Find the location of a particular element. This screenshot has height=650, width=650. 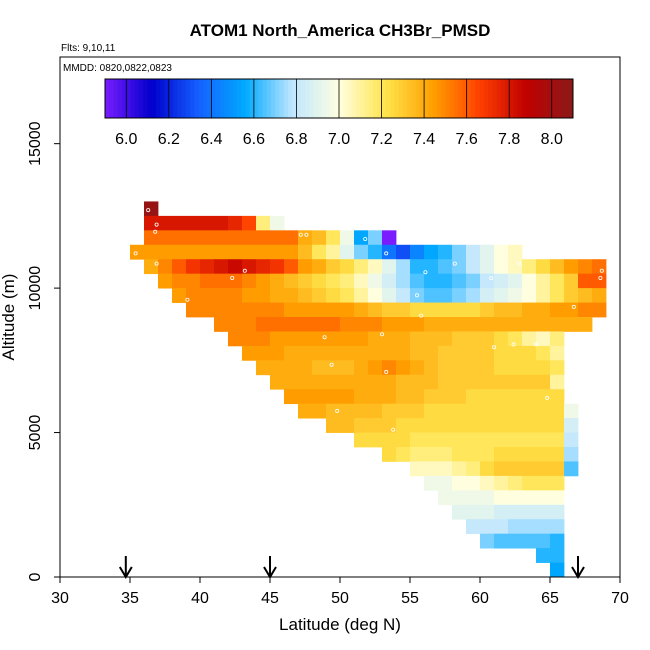

x-tick-label: 40 is located at coordinates (200, 598).